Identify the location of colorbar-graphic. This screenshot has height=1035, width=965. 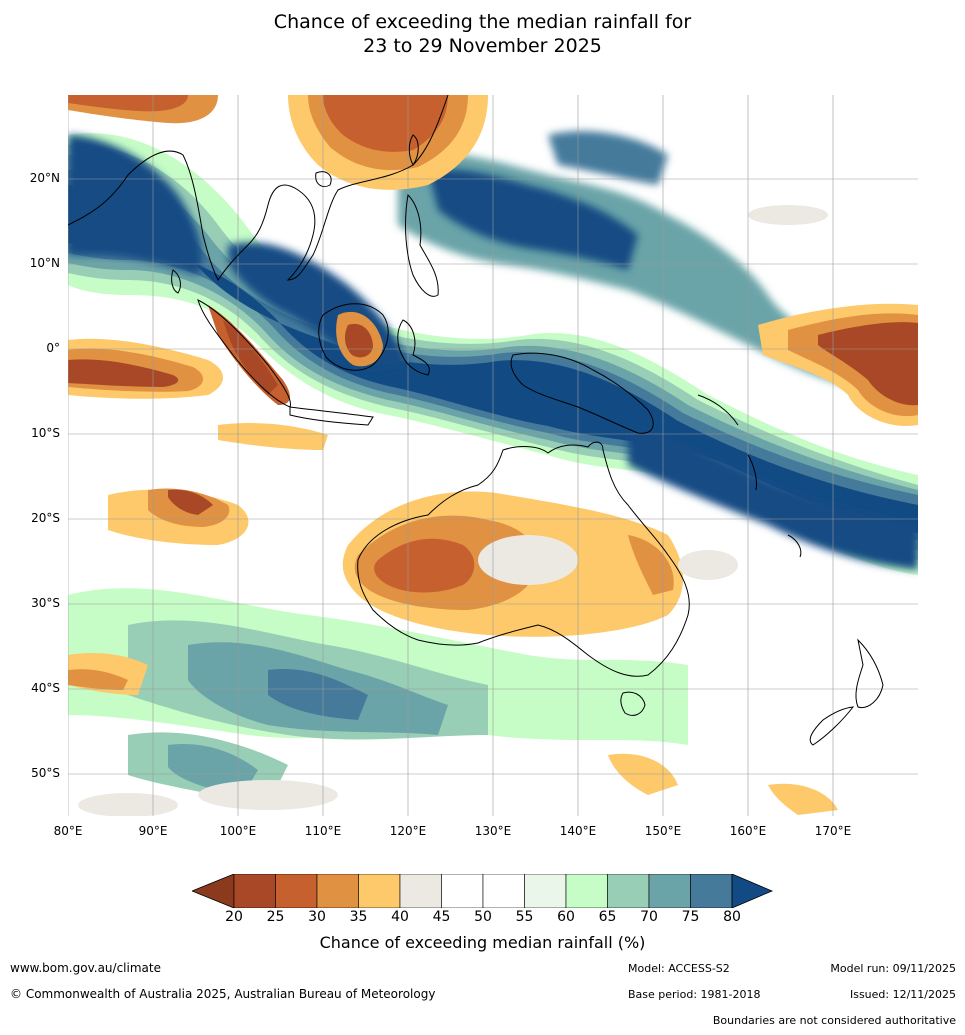
(482, 891).